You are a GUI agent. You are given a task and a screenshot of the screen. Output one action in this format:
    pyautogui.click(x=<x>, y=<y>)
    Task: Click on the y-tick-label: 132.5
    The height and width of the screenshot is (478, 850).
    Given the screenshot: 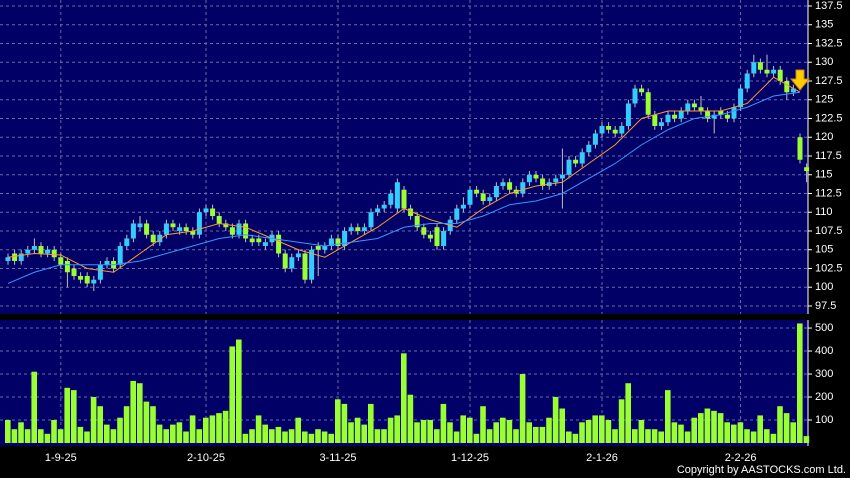 What is the action you would take?
    pyautogui.click(x=829, y=43)
    